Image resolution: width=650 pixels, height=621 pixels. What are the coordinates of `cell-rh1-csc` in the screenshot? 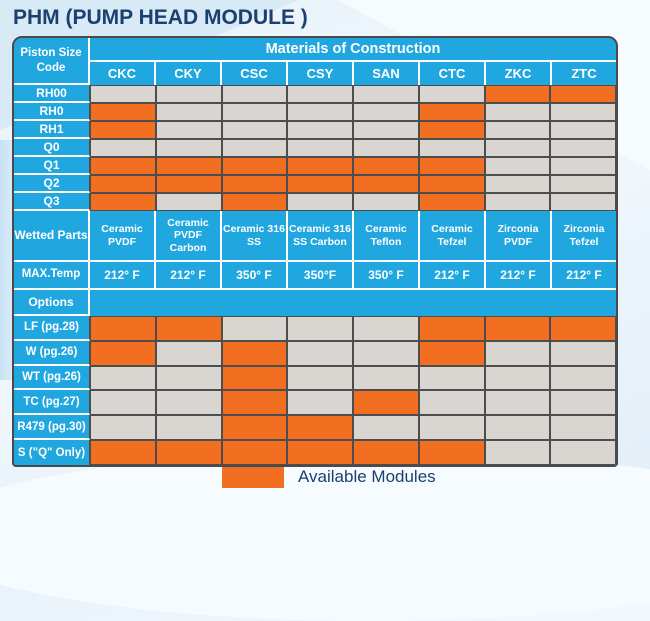 It's located at (254, 130).